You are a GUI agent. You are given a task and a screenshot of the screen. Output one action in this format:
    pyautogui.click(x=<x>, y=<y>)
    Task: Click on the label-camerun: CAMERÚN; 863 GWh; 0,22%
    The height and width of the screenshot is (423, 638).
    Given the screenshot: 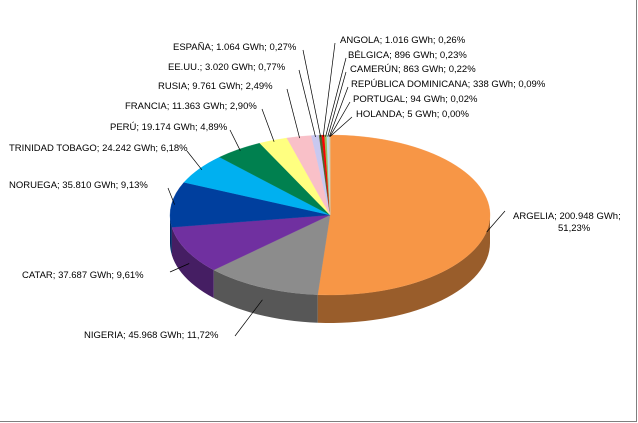 What is the action you would take?
    pyautogui.click(x=413, y=69)
    